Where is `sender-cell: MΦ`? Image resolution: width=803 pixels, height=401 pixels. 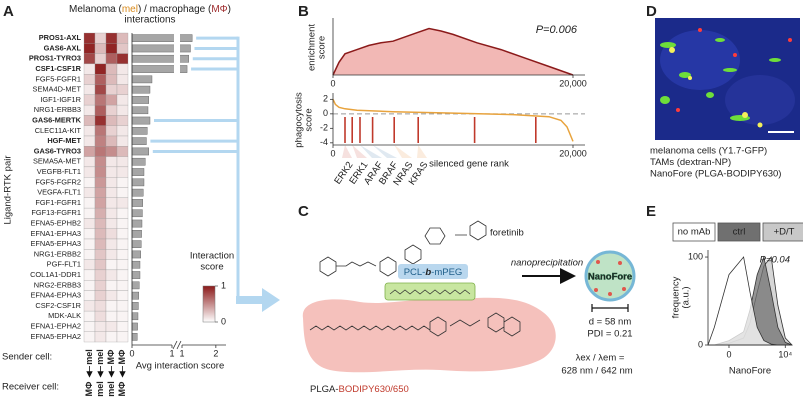
sender-cell: MΦ is located at coordinates (122, 356).